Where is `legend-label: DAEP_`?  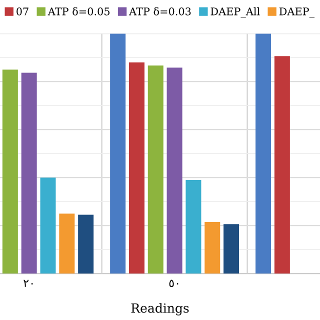
legend-label: DAEP_ is located at coordinates (297, 13).